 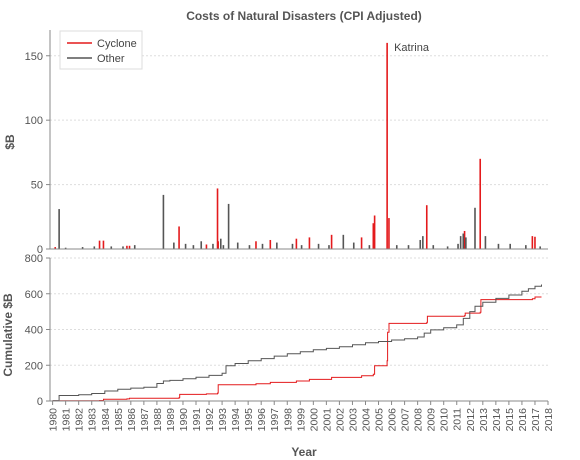 What do you see at coordinates (34, 331) in the screenshot?
I see `bottom-y-tick-label: 400` at bounding box center [34, 331].